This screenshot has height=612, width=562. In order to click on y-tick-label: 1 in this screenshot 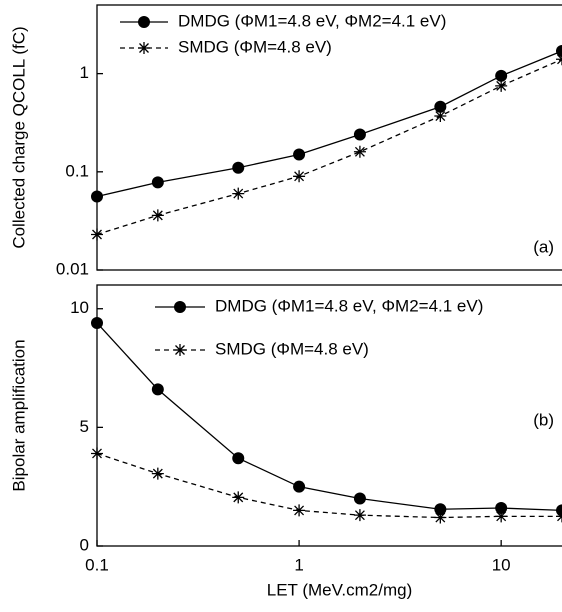, I will do `click(84, 72)`.